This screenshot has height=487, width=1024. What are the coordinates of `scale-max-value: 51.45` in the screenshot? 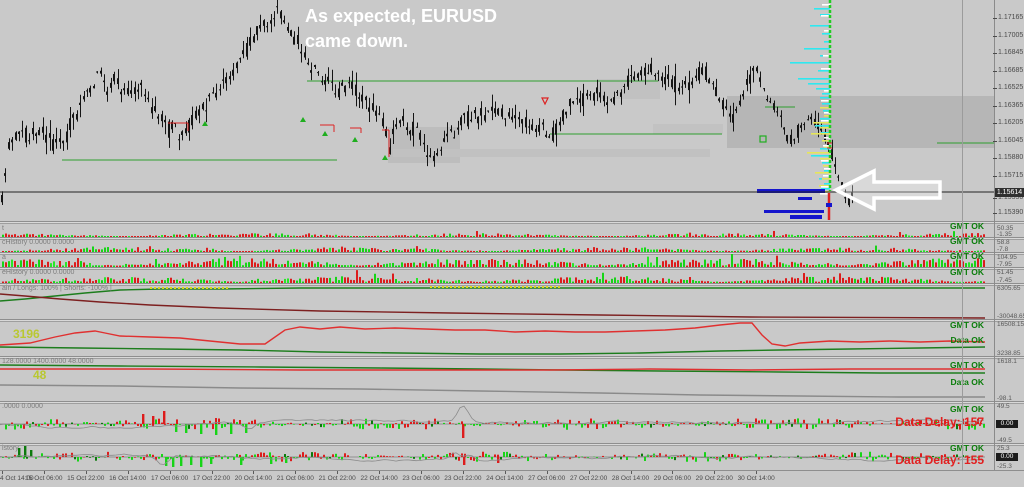 It's located at (1005, 272).